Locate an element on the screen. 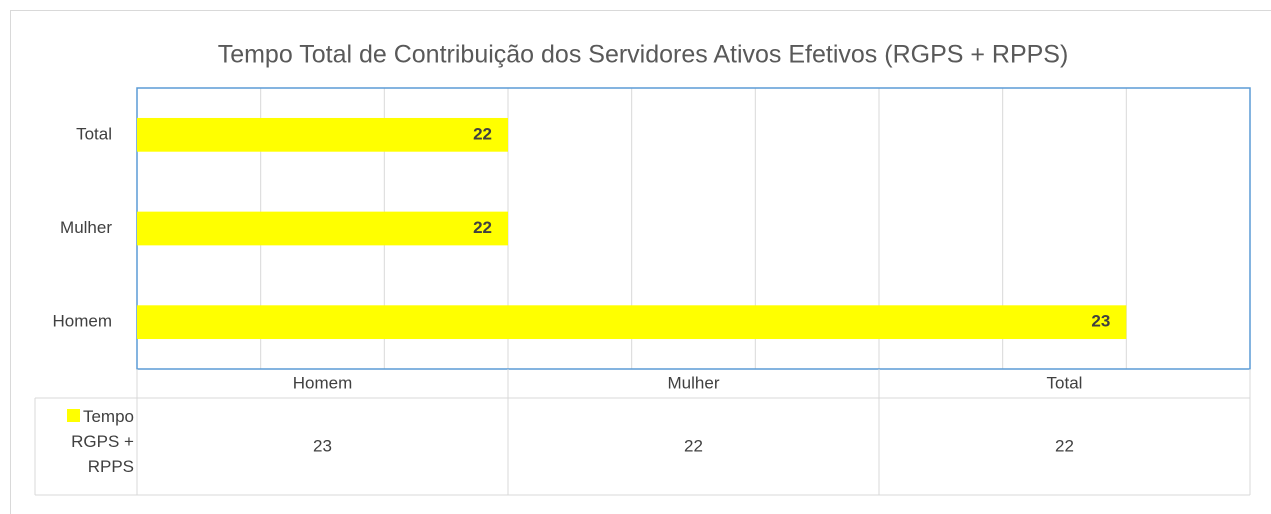 Image resolution: width=1271 pixels, height=514 pixels. data-label: 23 is located at coordinates (1100, 321).